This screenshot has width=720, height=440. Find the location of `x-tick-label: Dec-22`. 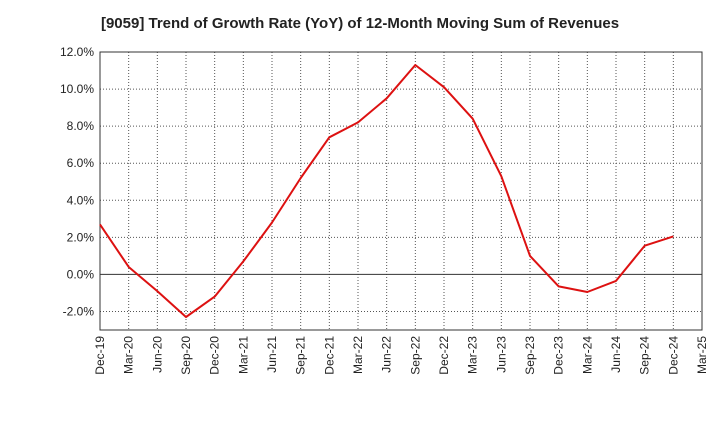

x-tick-label: Dec-22 is located at coordinates (444, 355).